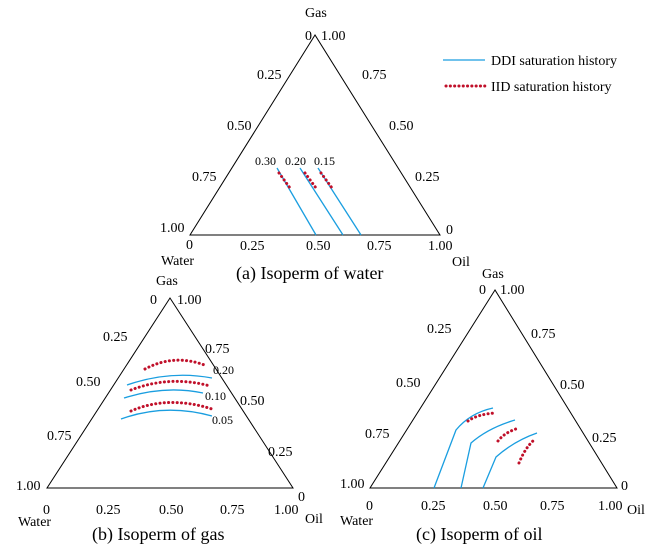 The image size is (656, 547). I want to click on panel-c-left-tick-4: 1.00, so click(352, 484).